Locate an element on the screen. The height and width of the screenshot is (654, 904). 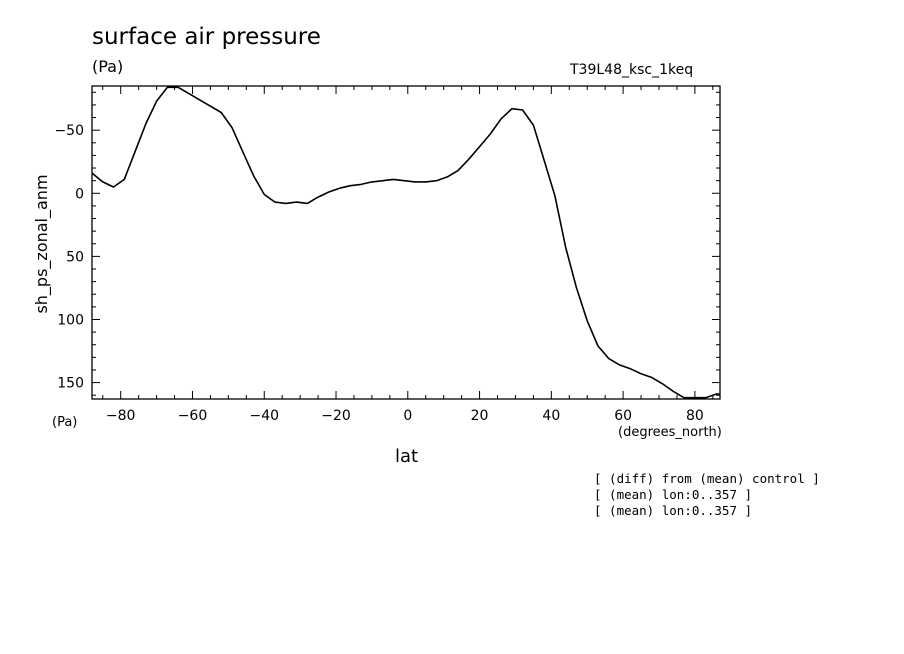
x-tick-label: −60 is located at coordinates (193, 416).